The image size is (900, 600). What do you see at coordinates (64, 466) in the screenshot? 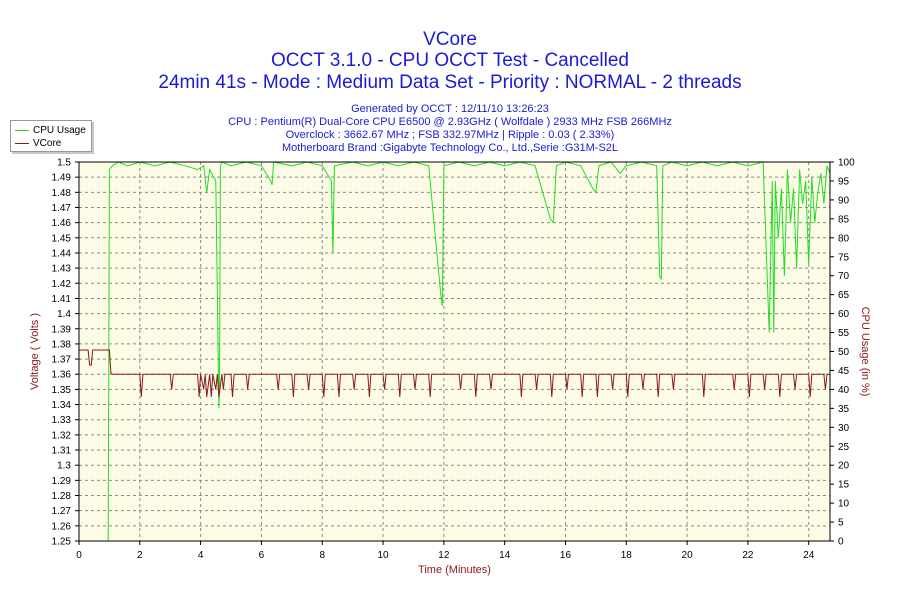
I see `left-y-tick-label: 1.3` at bounding box center [64, 466].